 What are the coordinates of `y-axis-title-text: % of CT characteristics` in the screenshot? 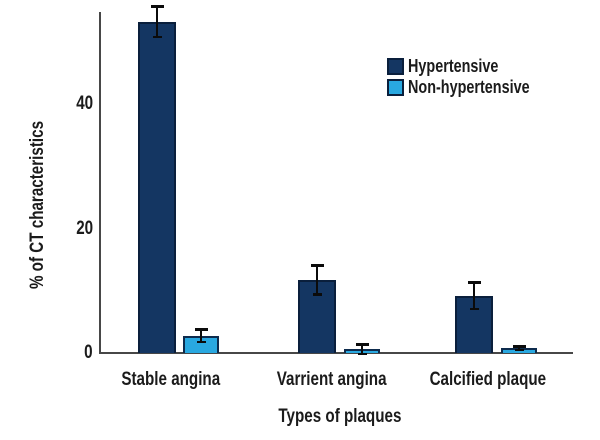 It's located at (37, 205).